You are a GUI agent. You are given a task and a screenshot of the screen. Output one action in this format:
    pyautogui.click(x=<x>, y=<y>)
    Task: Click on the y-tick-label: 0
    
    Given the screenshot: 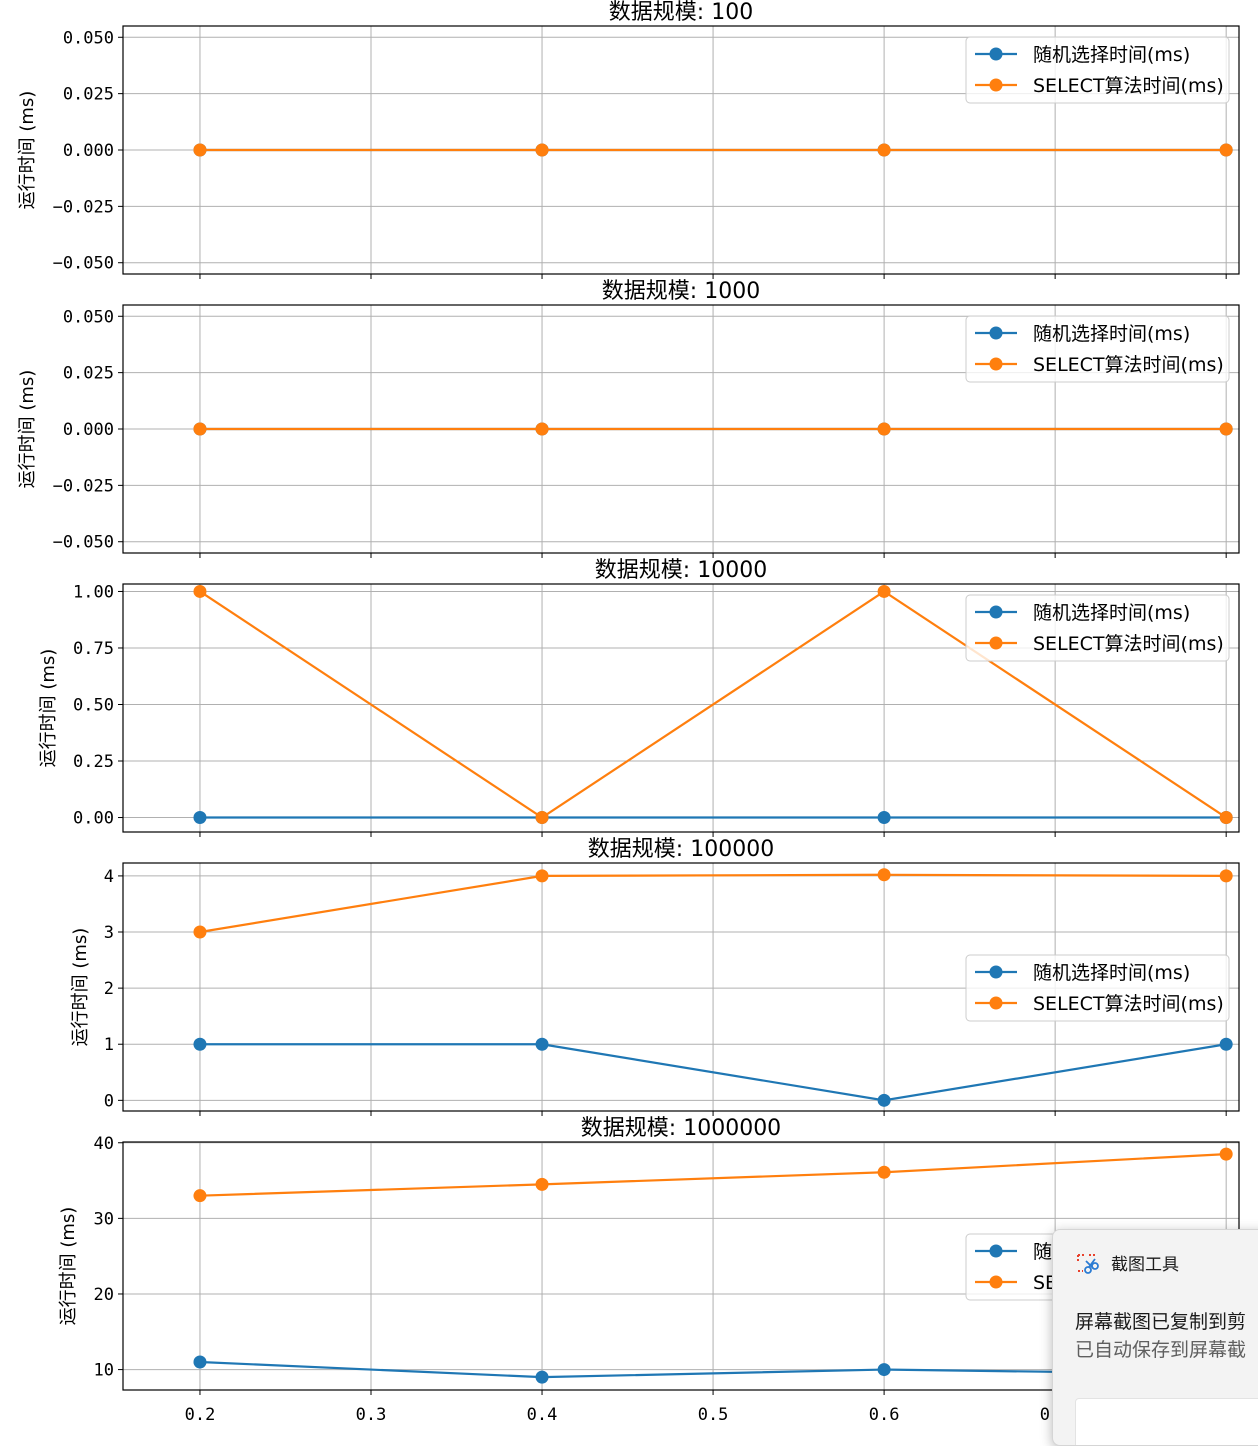 What is the action you would take?
    pyautogui.click(x=109, y=1101)
    